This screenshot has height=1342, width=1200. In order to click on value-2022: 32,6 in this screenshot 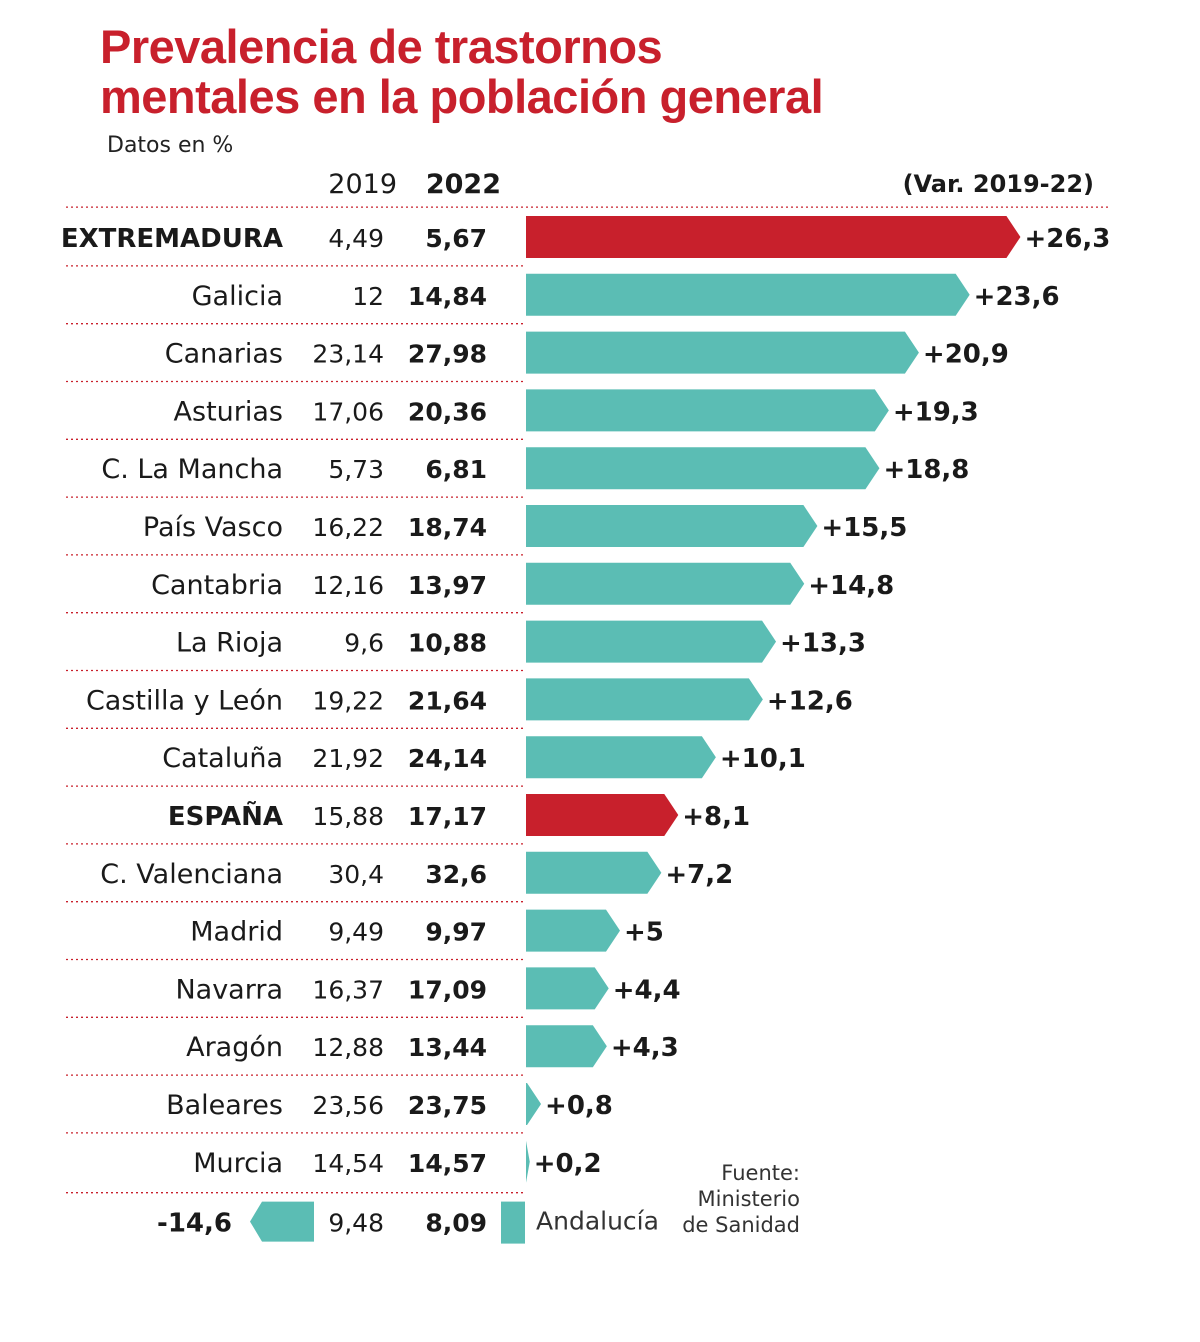, I will do `click(456, 874)`.